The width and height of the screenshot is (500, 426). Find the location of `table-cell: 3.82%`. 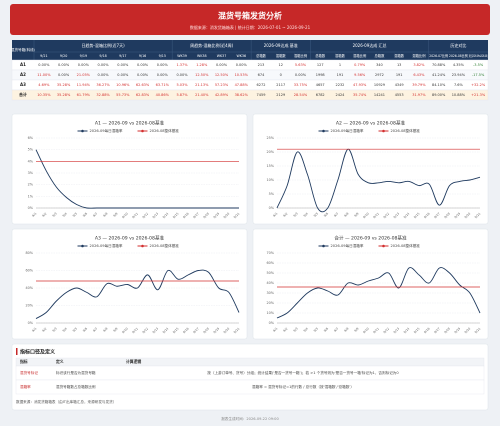

table-cell: 3.82% is located at coordinates (419, 65).